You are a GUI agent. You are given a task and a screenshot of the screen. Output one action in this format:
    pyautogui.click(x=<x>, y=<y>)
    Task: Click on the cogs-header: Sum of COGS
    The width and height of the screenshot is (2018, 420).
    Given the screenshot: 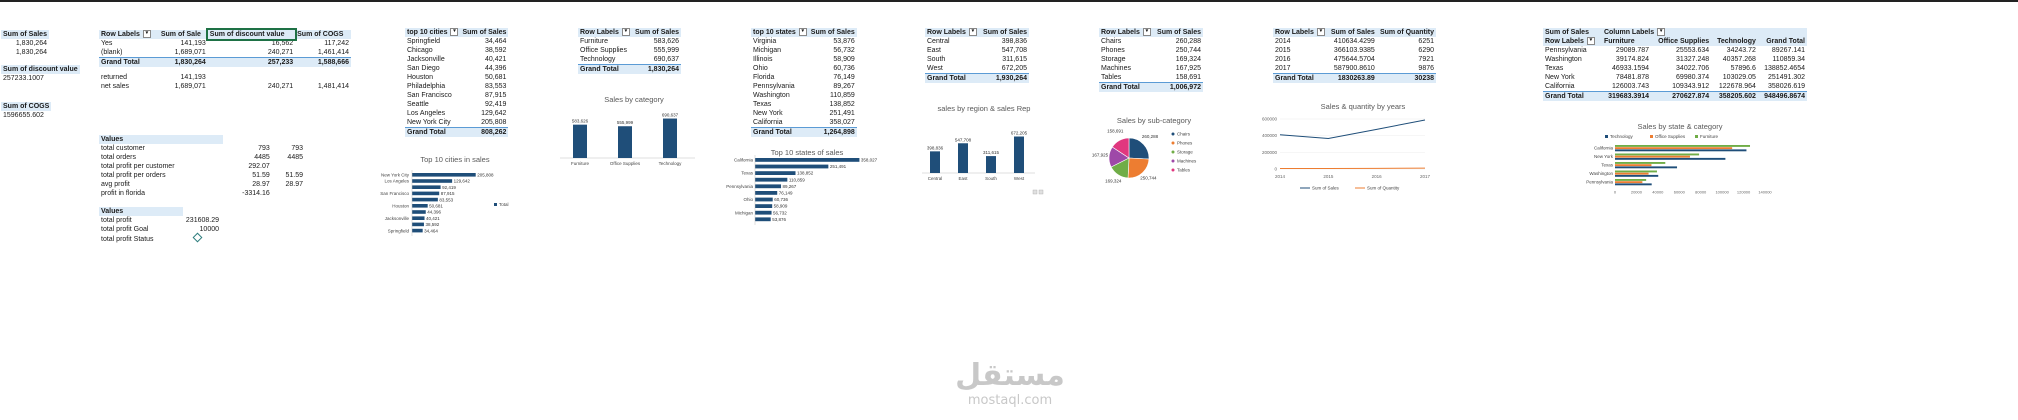 What is the action you would take?
    pyautogui.click(x=26, y=106)
    